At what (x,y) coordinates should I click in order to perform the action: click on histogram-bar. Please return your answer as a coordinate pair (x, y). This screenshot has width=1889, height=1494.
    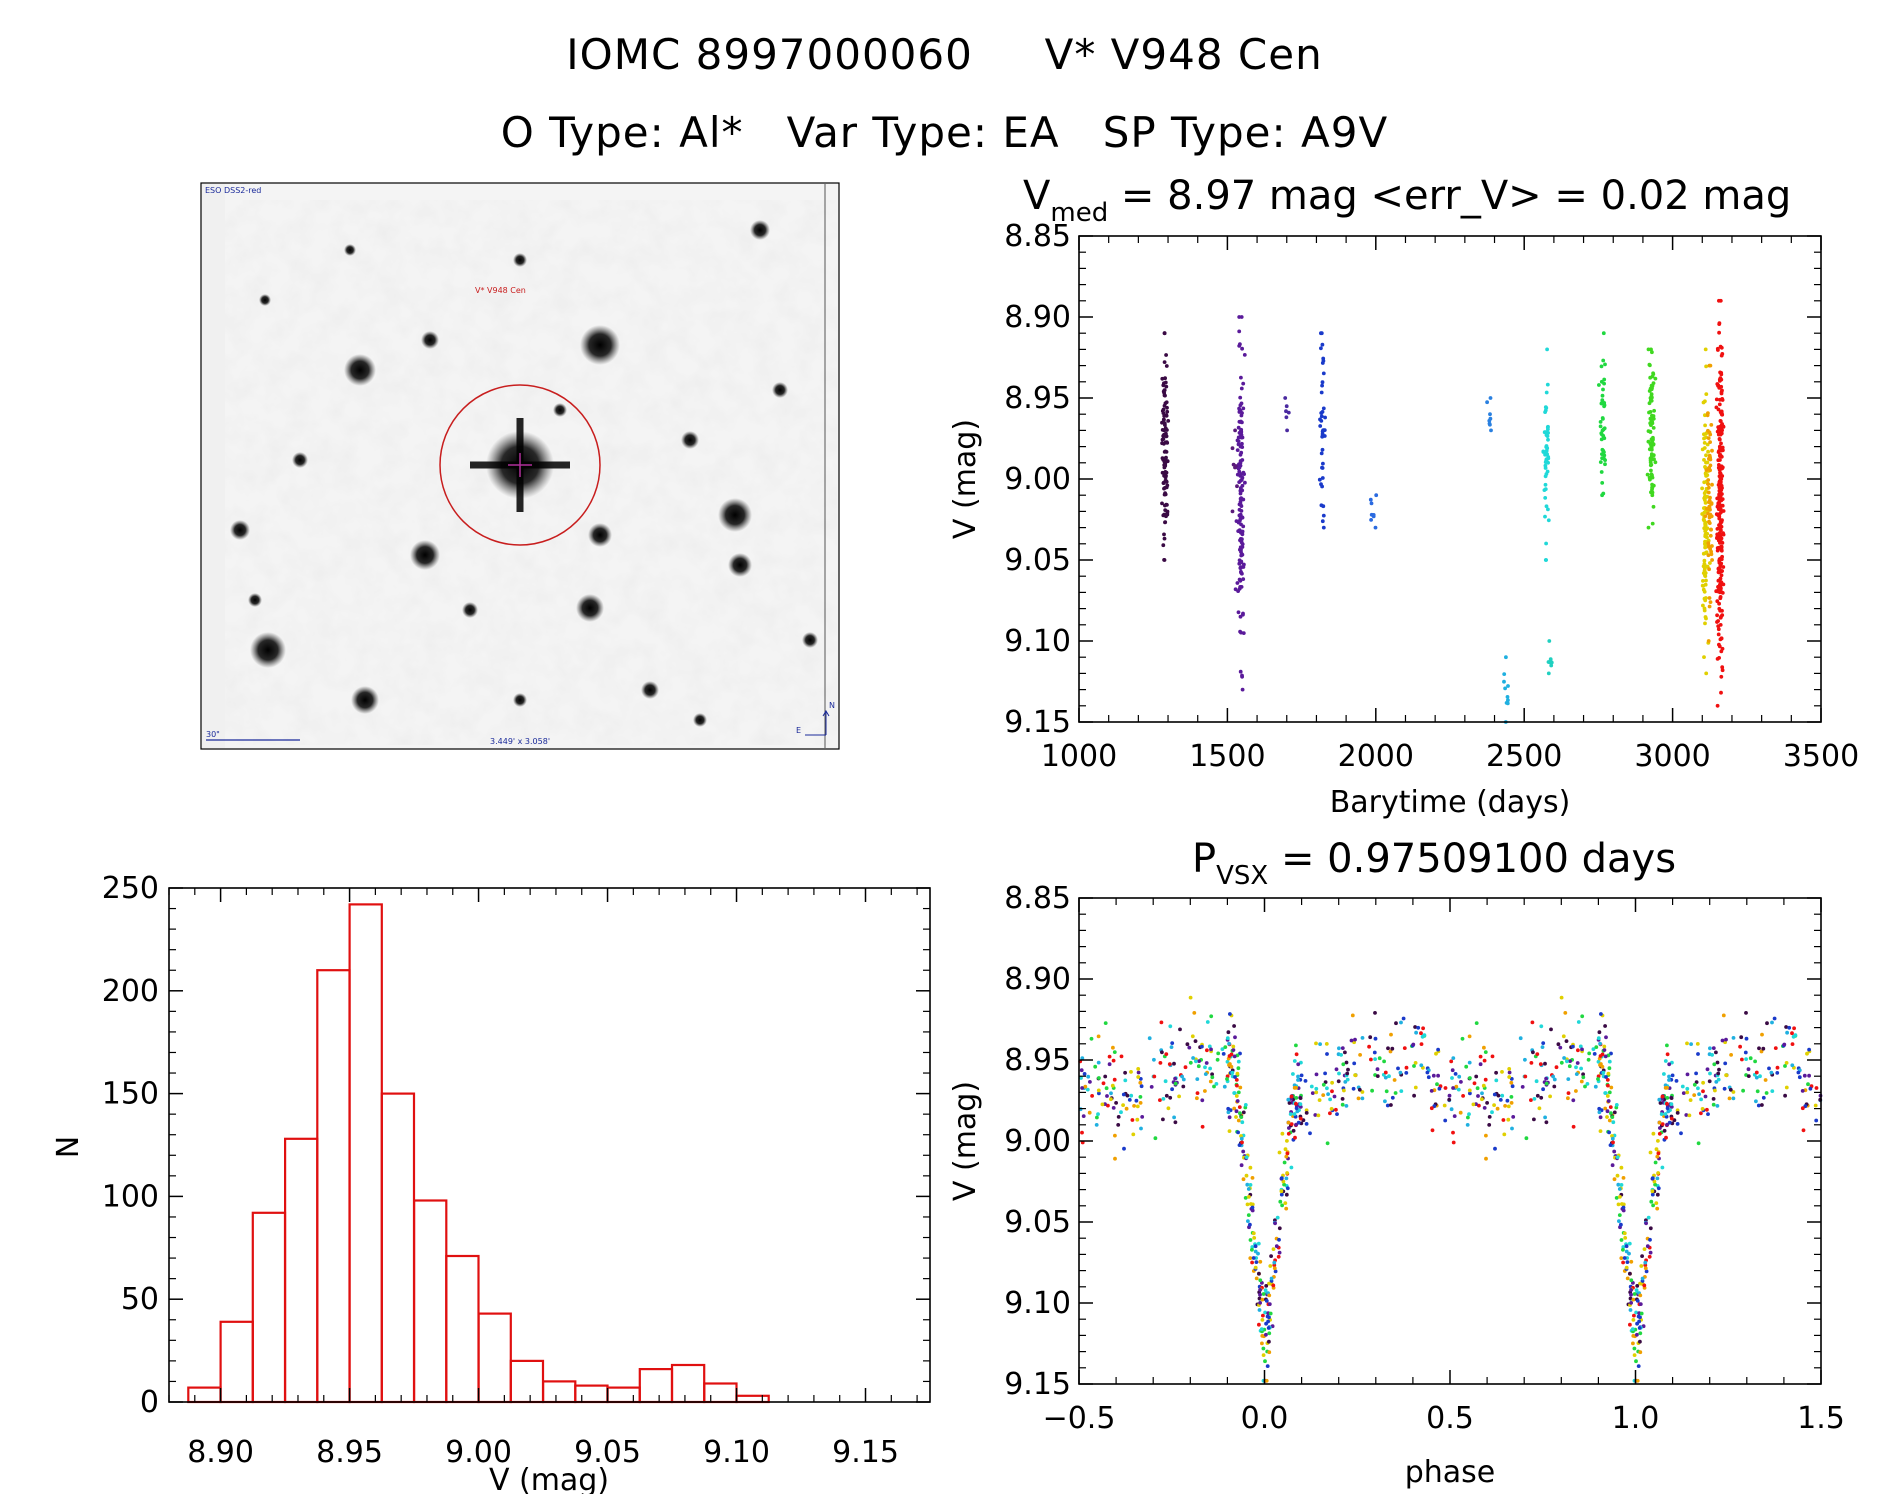
    Looking at the image, I should click on (269, 1307).